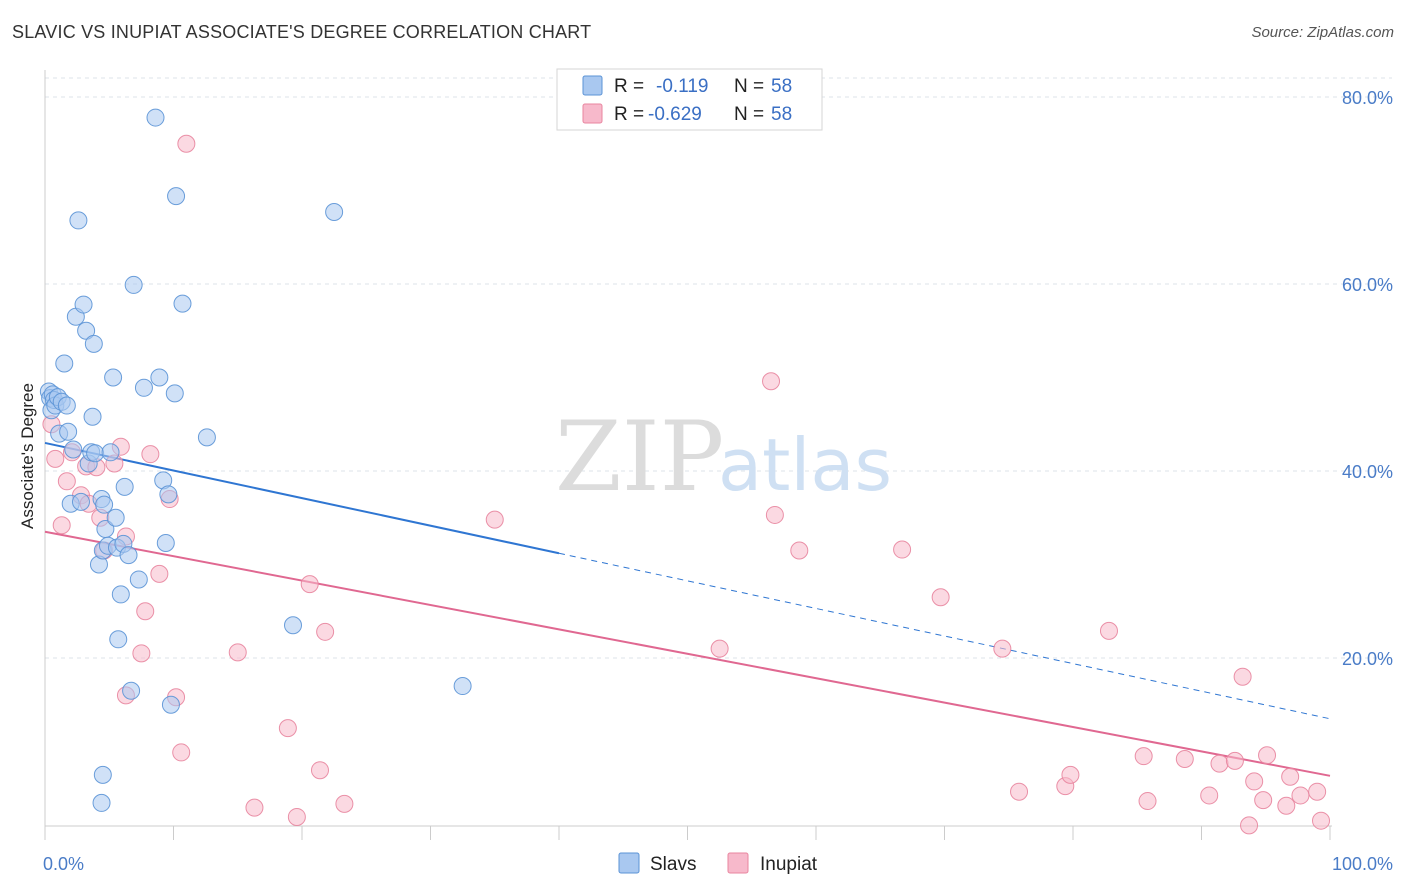 This screenshot has width=1406, height=892. I want to click on y-axis-label: Associate's Degree, so click(27, 456).